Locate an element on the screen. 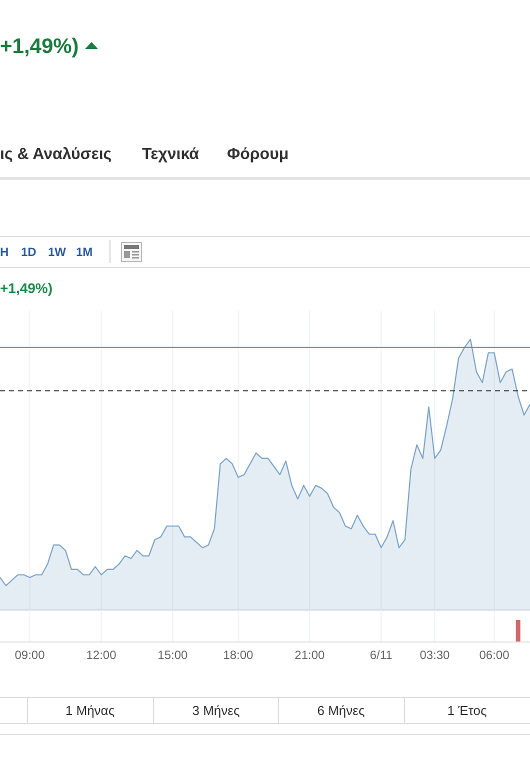  x-tick-label: 15:00 is located at coordinates (173, 655).